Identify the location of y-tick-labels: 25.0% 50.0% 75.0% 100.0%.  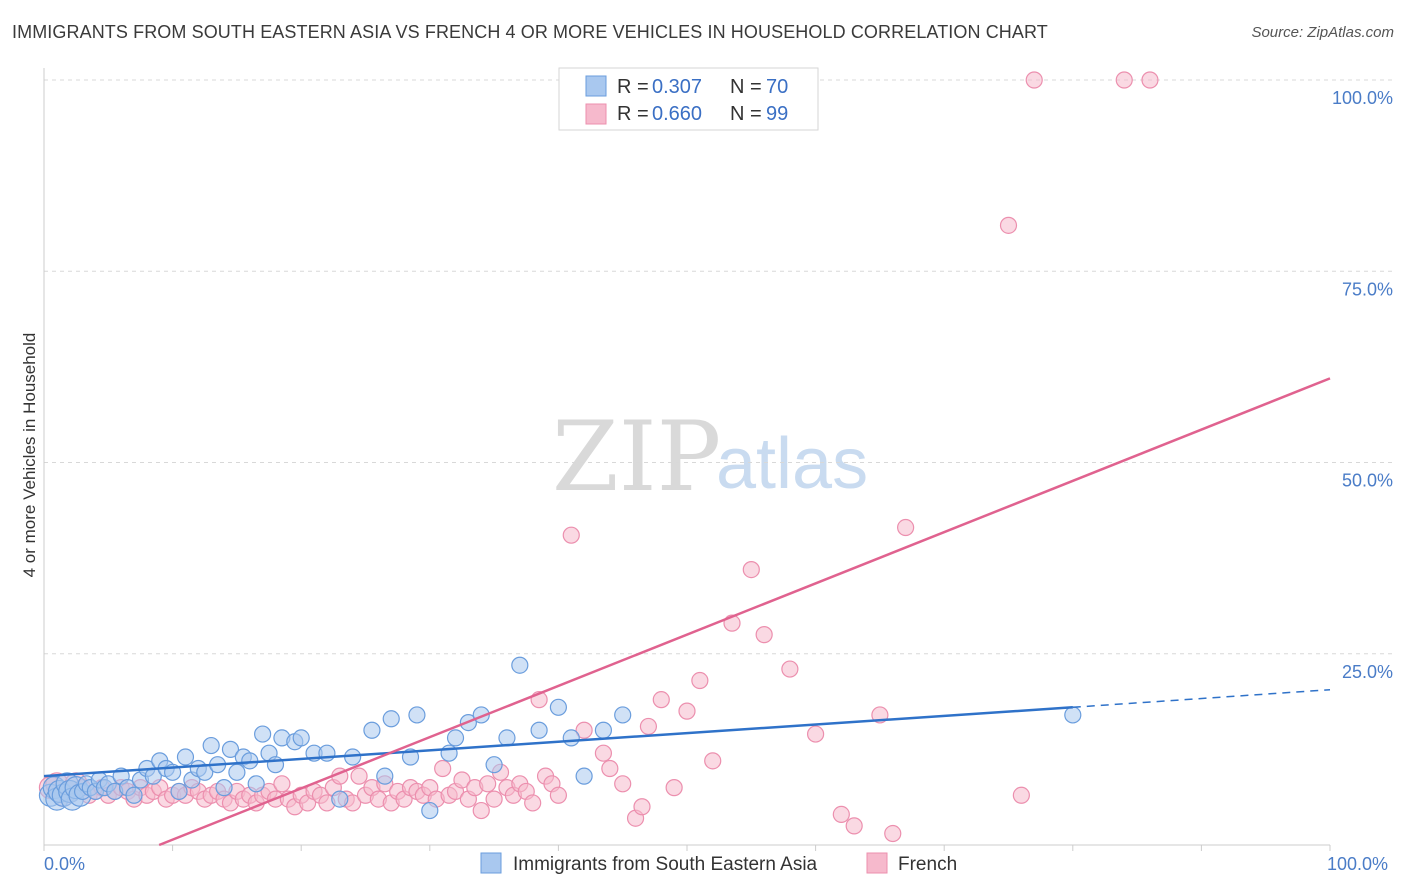
(1362, 385).